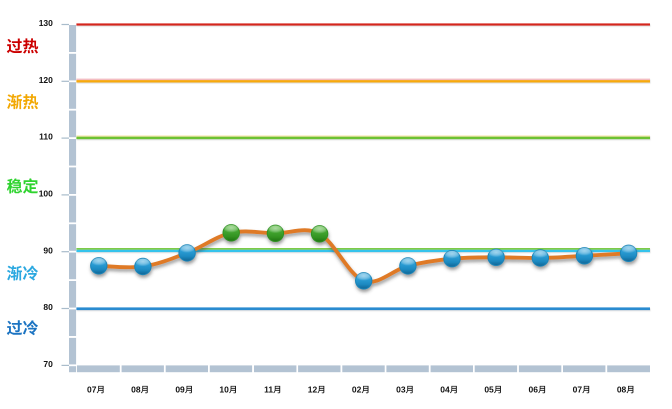 Image resolution: width=672 pixels, height=409 pixels. What do you see at coordinates (46, 80) in the screenshot?
I see `svg-text: 120` at bounding box center [46, 80].